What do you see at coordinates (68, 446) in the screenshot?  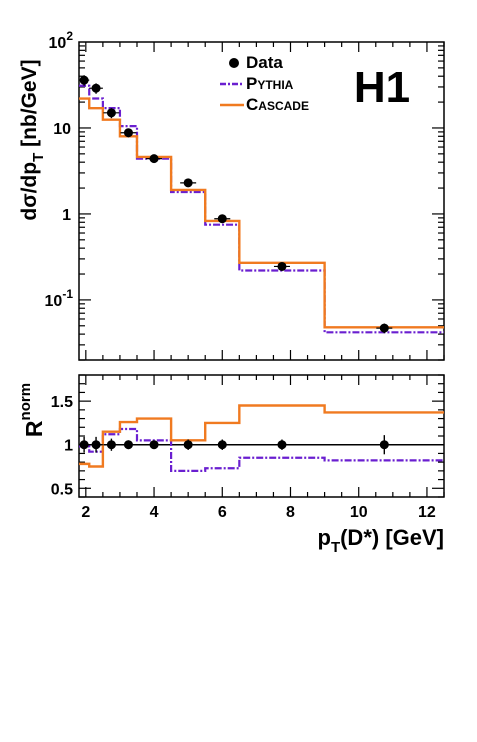 I see `bottom-y-tick-label: 1` at bounding box center [68, 446].